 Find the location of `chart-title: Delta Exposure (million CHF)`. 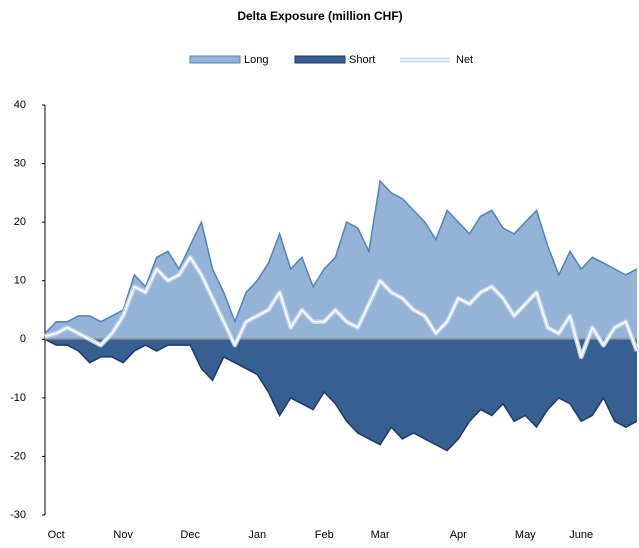

chart-title: Delta Exposure (million CHF) is located at coordinates (319, 16).